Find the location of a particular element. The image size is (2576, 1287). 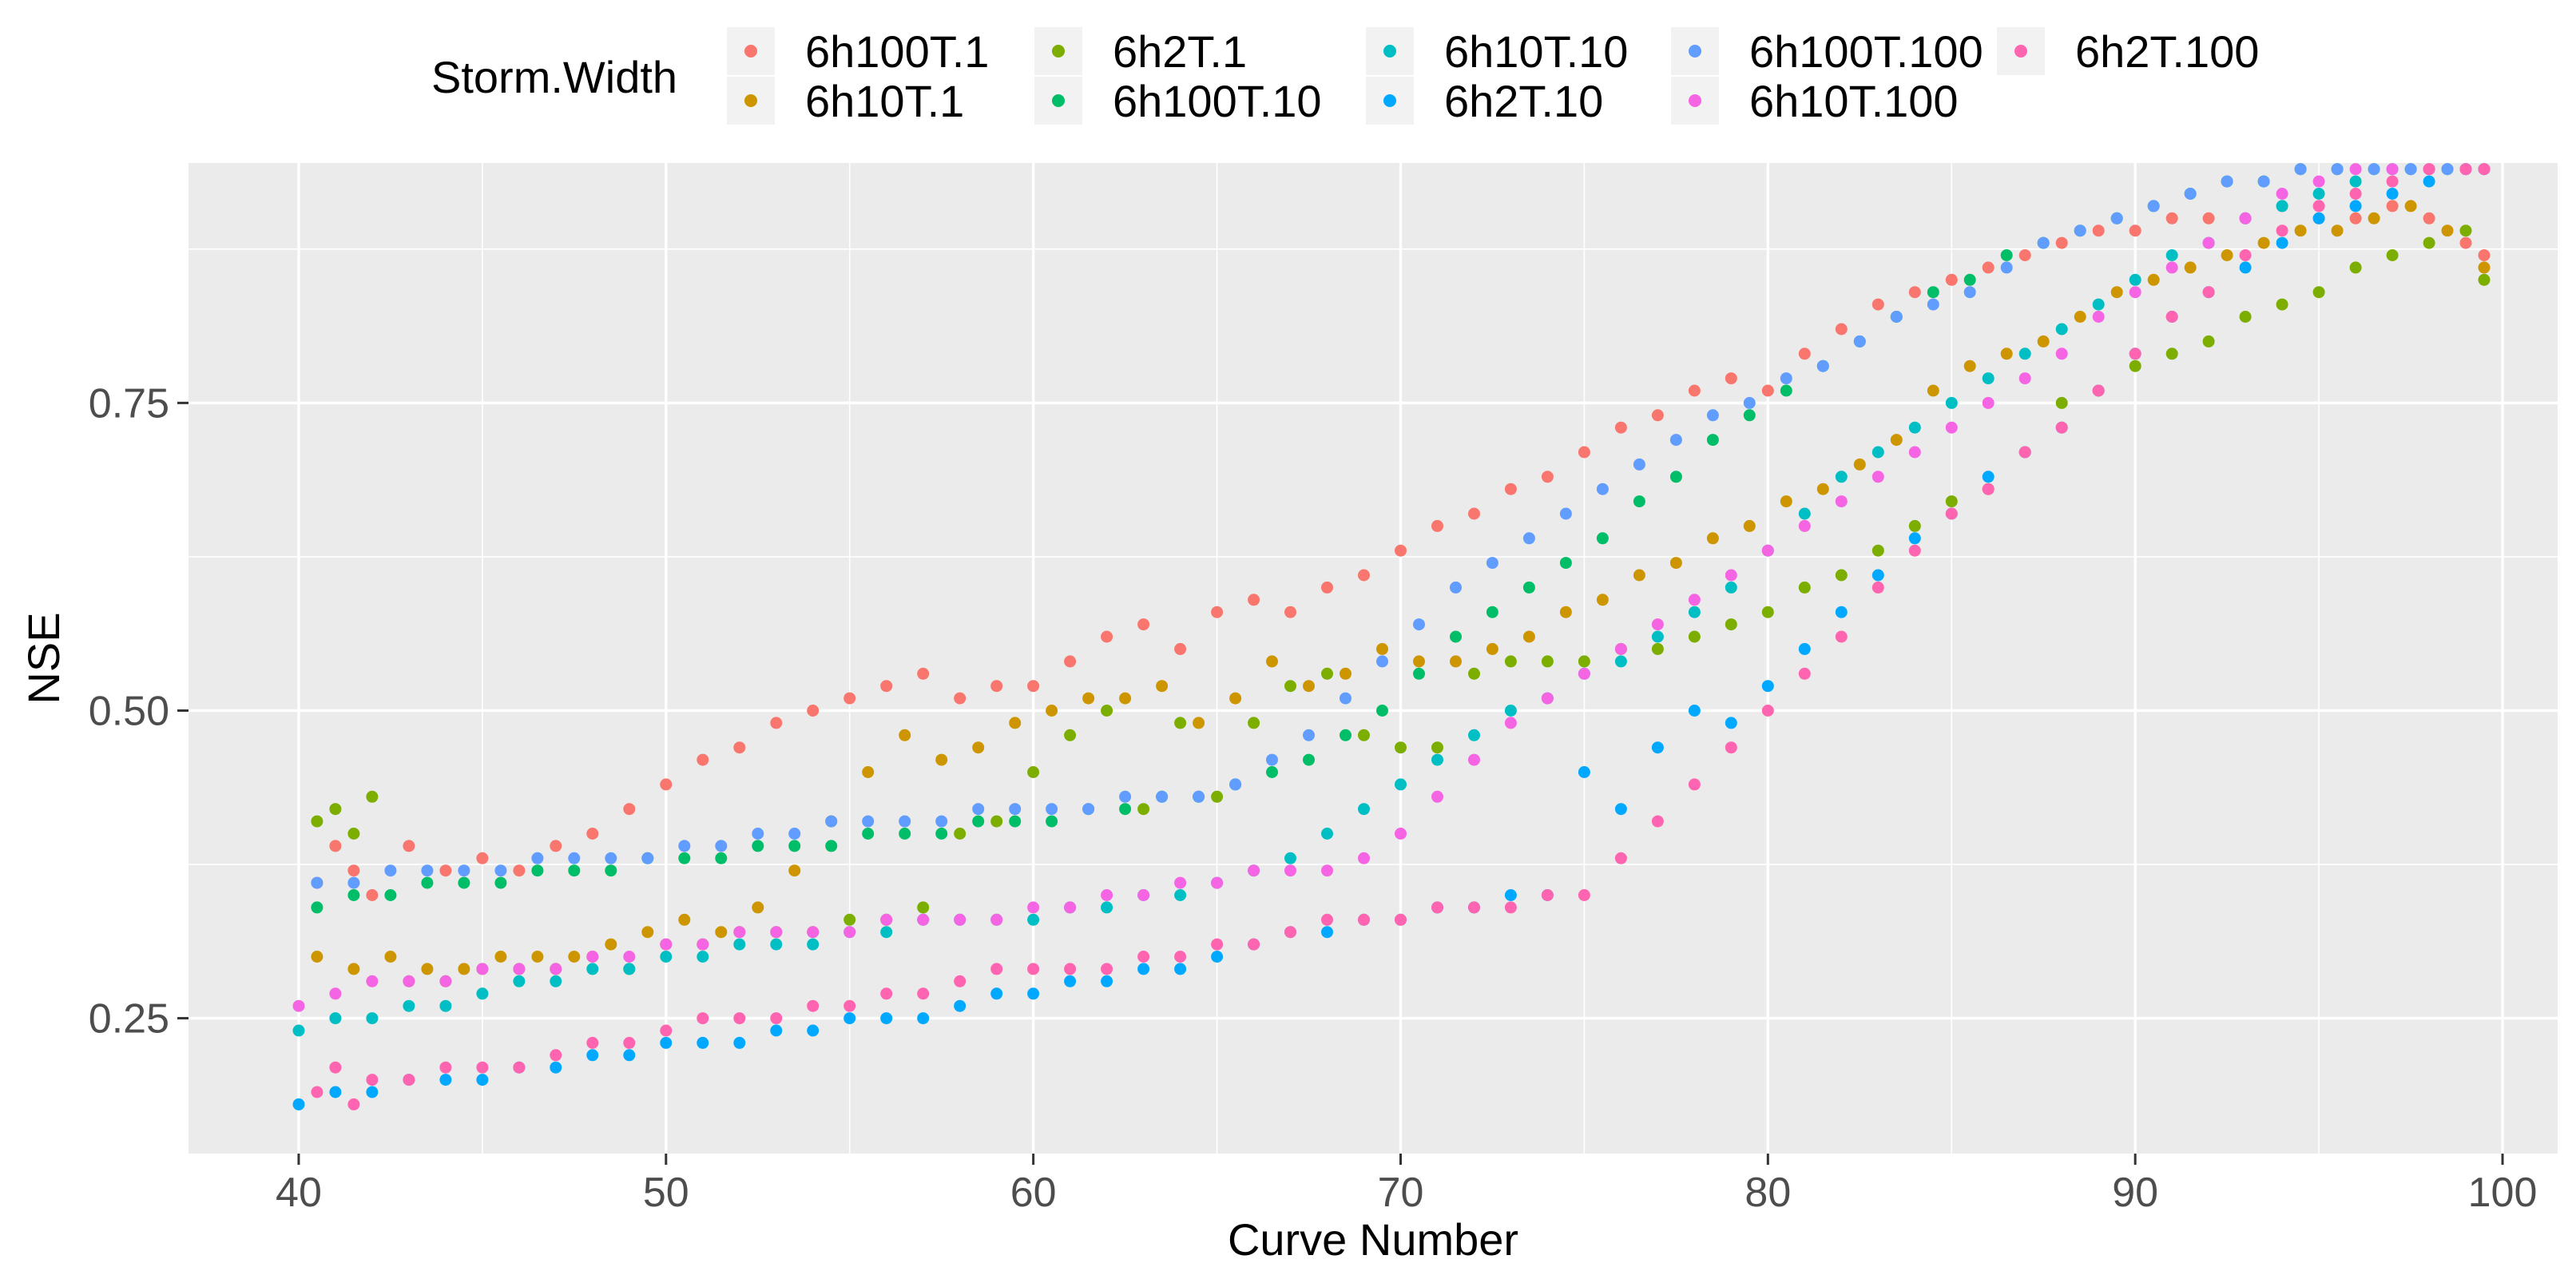

y-axis-title: NSE is located at coordinates (43, 658).